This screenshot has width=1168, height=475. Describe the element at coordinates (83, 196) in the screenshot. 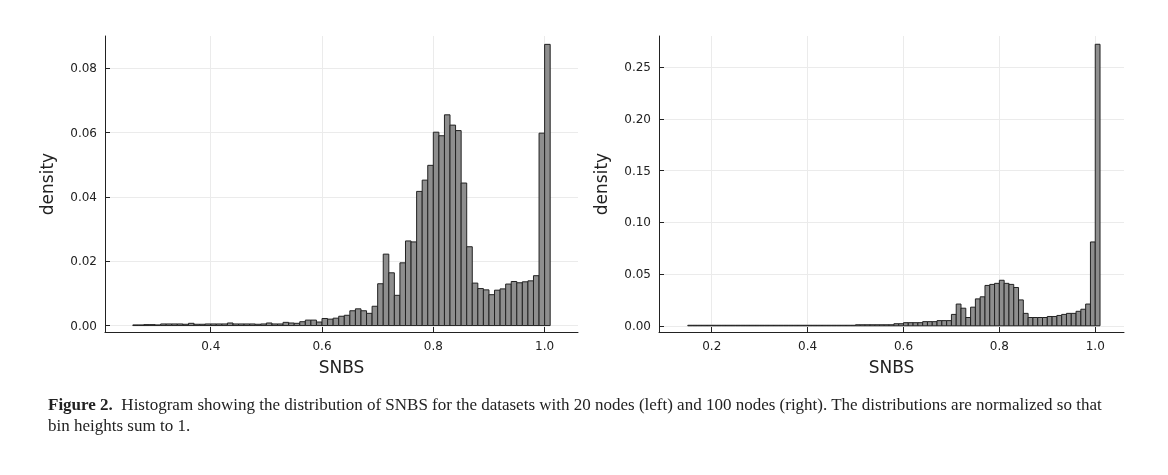

I see `y-tick-label: 0.04` at that location.